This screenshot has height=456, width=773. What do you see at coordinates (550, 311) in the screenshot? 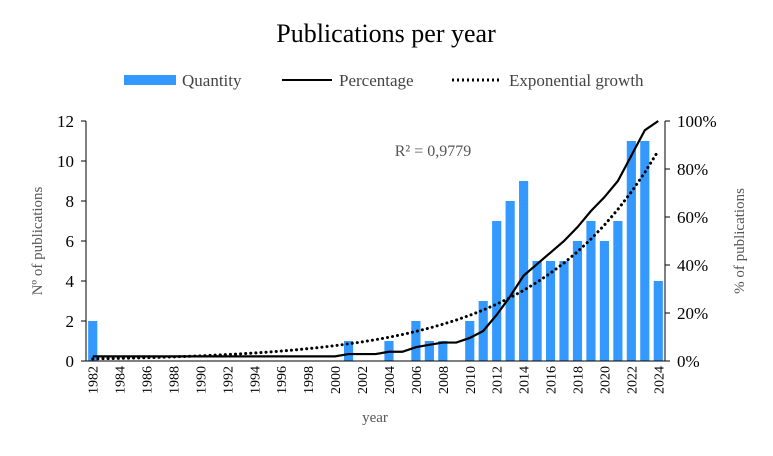
I see `bar-2016` at bounding box center [550, 311].